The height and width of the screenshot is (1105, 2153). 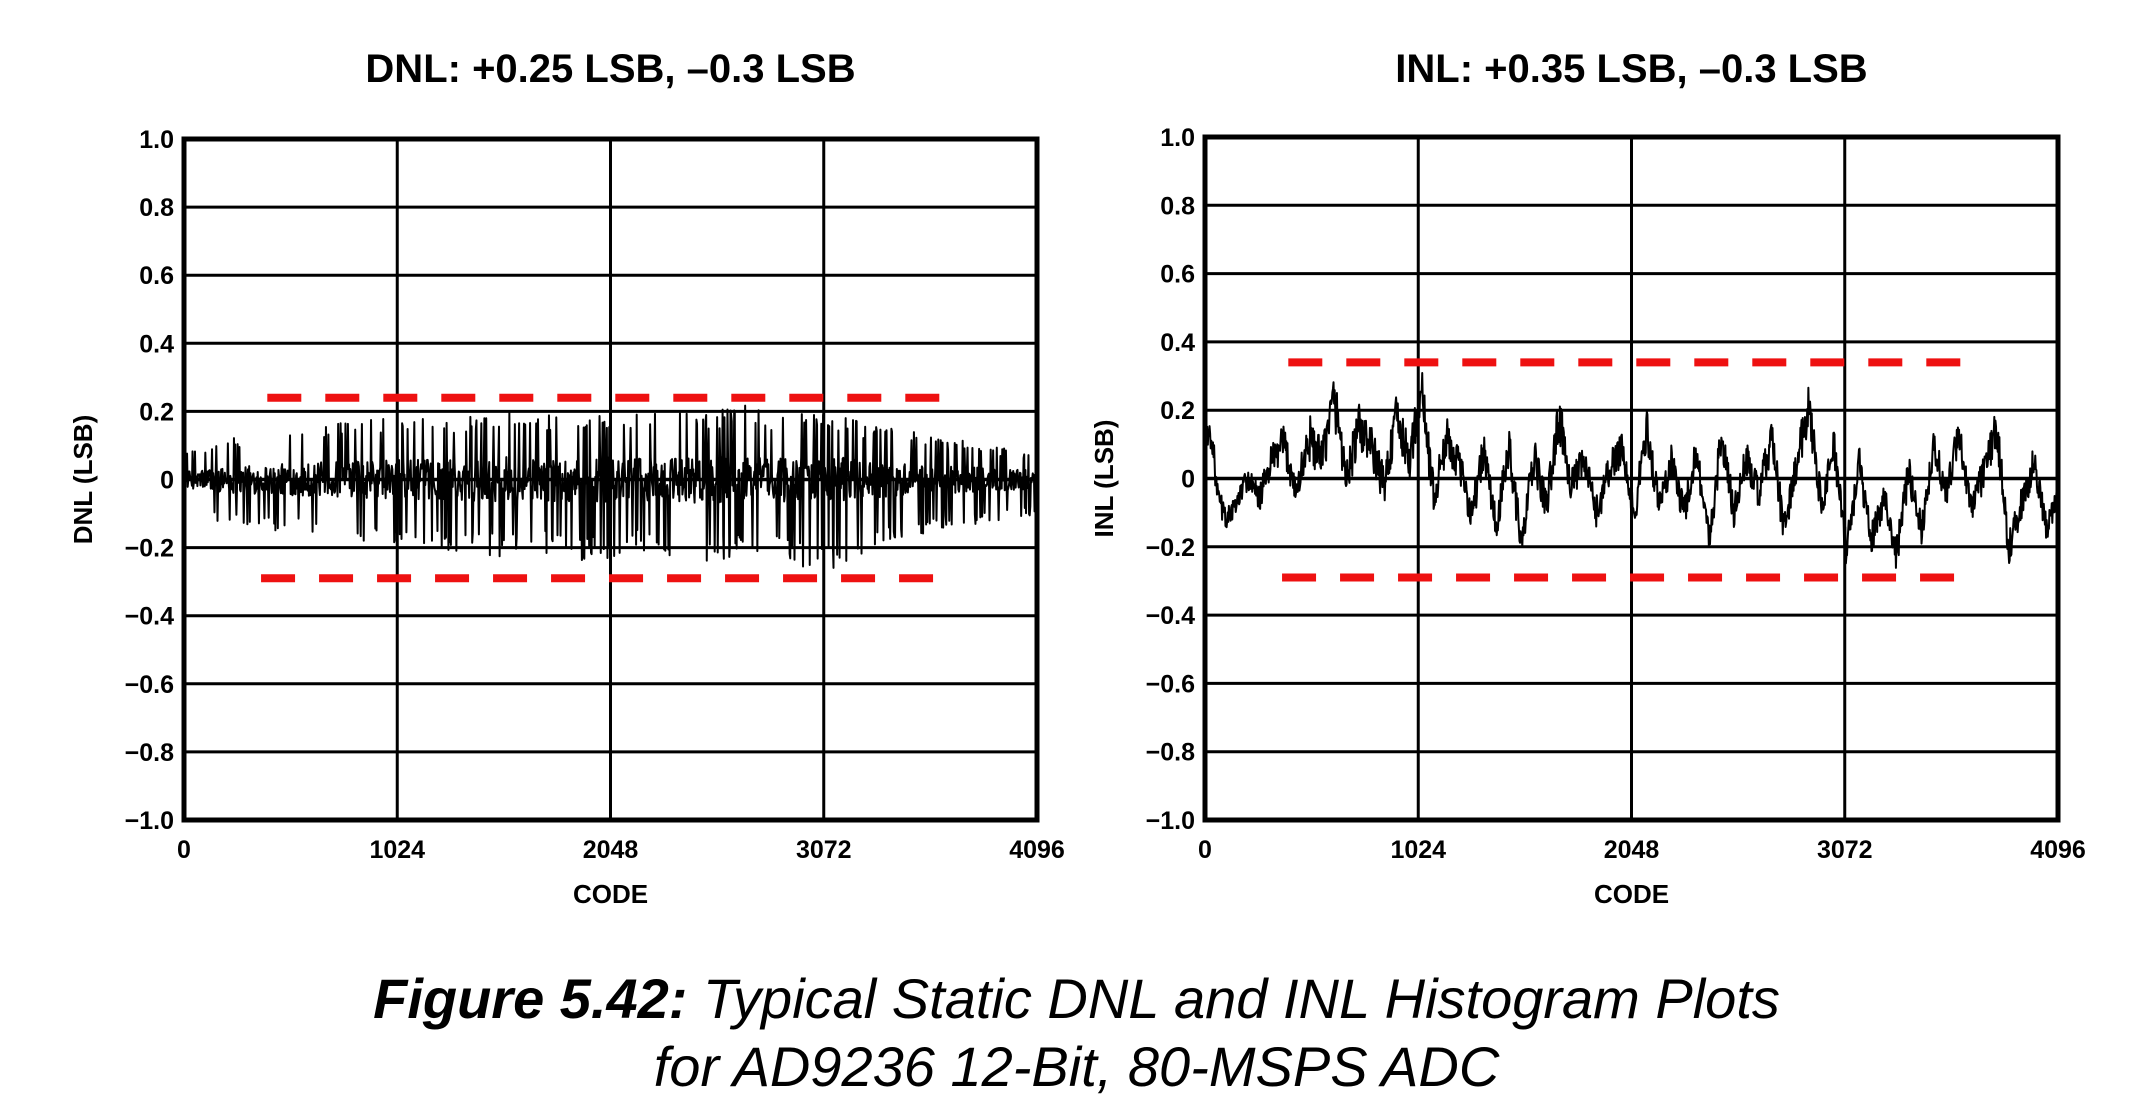 What do you see at coordinates (1631, 69) in the screenshot?
I see `inl-chart-title: INL: +0.35 LSB, –0.3 LSB` at bounding box center [1631, 69].